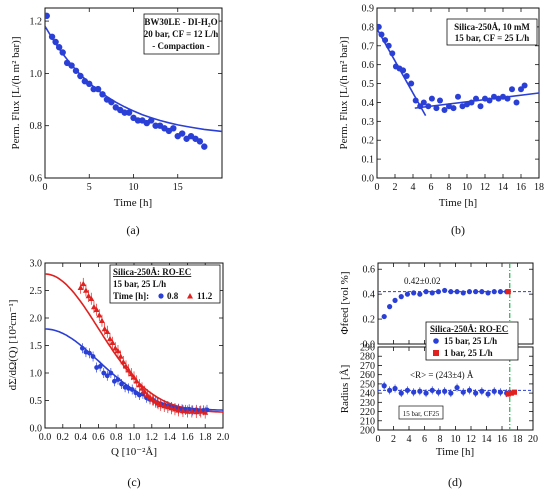 The image size is (550, 493). Describe the element at coordinates (134, 437) in the screenshot. I see `panel-c-xtick-label: 1.0` at that location.